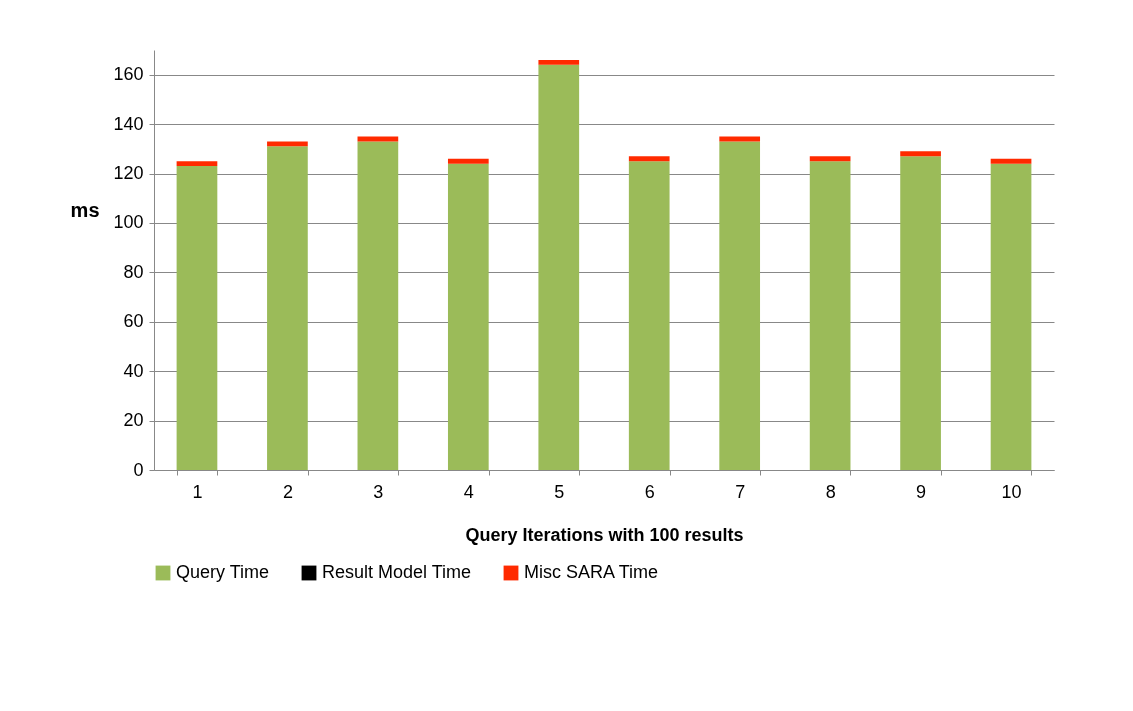 Image resolution: width=1133 pixels, height=711 pixels. Describe the element at coordinates (397, 572) in the screenshot. I see `legend-label: Result Model Time` at that location.